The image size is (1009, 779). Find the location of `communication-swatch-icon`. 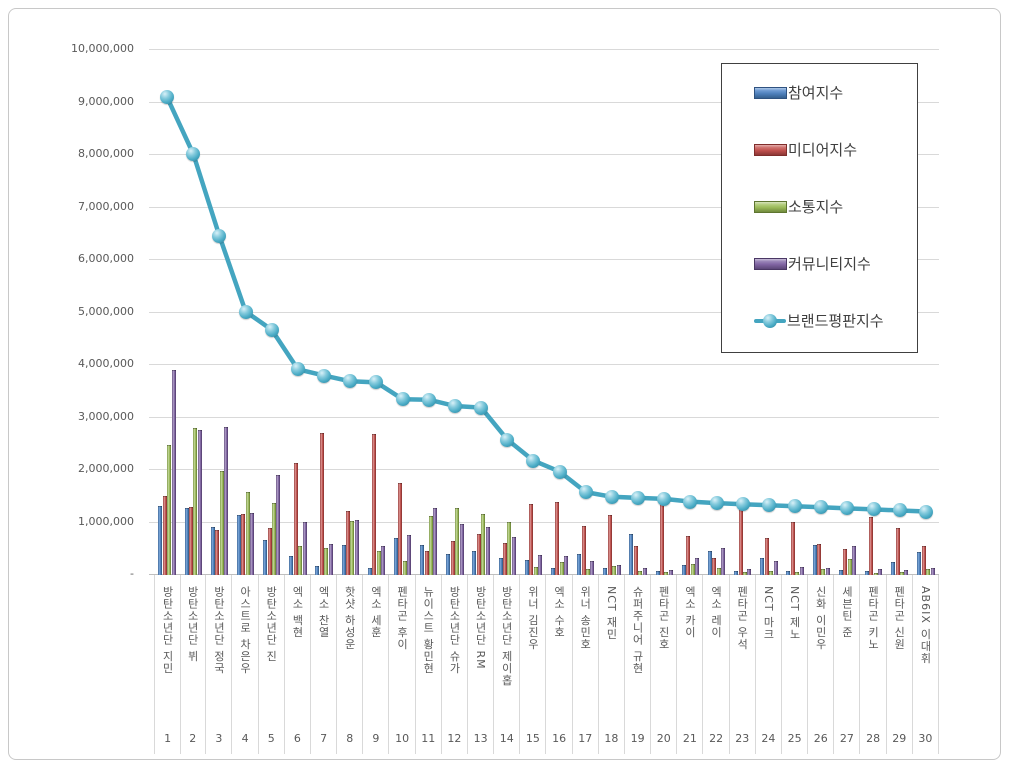

communication-swatch-icon is located at coordinates (770, 206).